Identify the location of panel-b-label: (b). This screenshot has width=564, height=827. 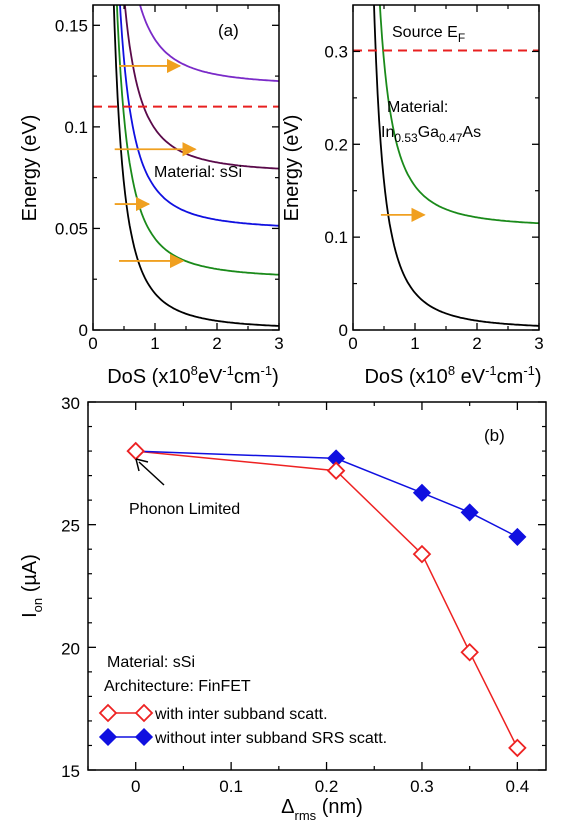
(494, 435).